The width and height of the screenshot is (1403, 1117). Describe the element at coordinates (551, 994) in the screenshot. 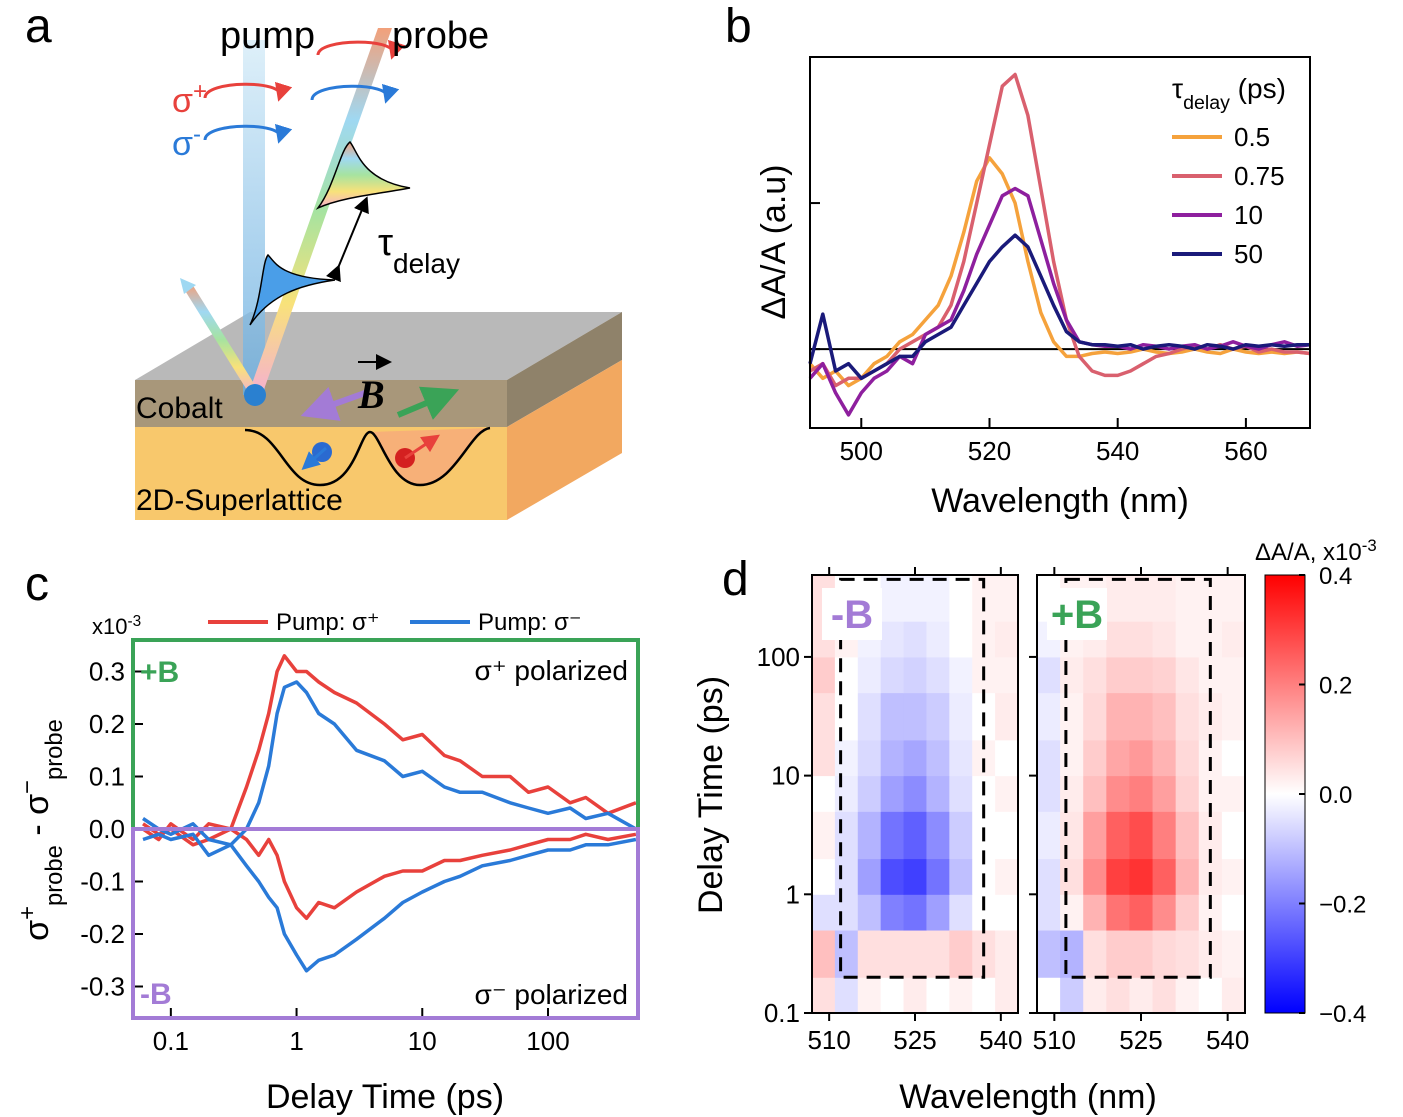

I see `annotation: σ⁻ polarized` at that location.